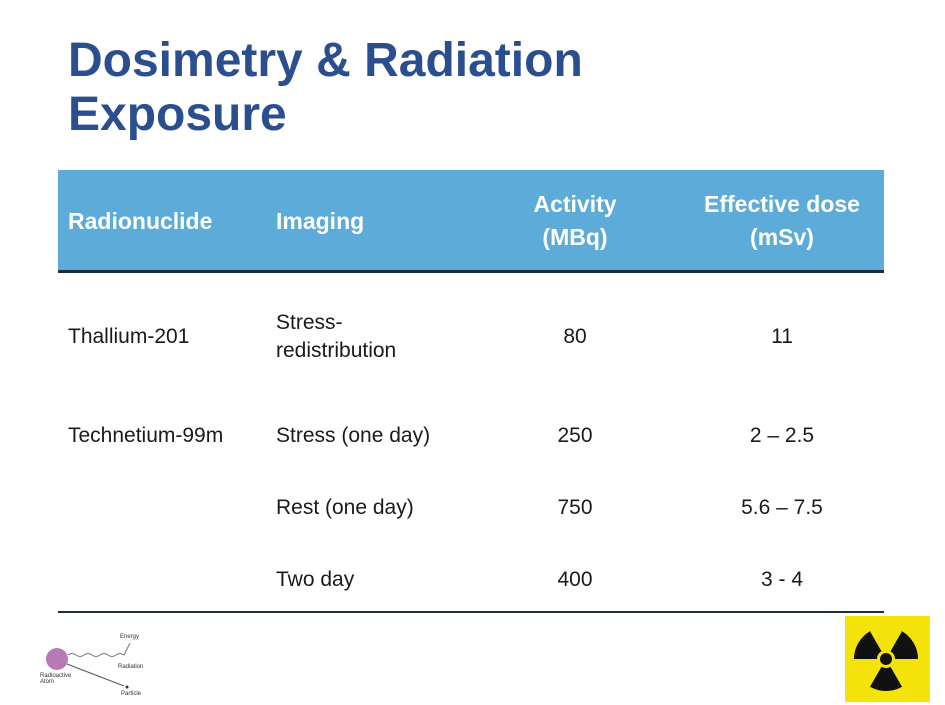  Describe the element at coordinates (575, 435) in the screenshot. I see `table-cell: 250` at that location.